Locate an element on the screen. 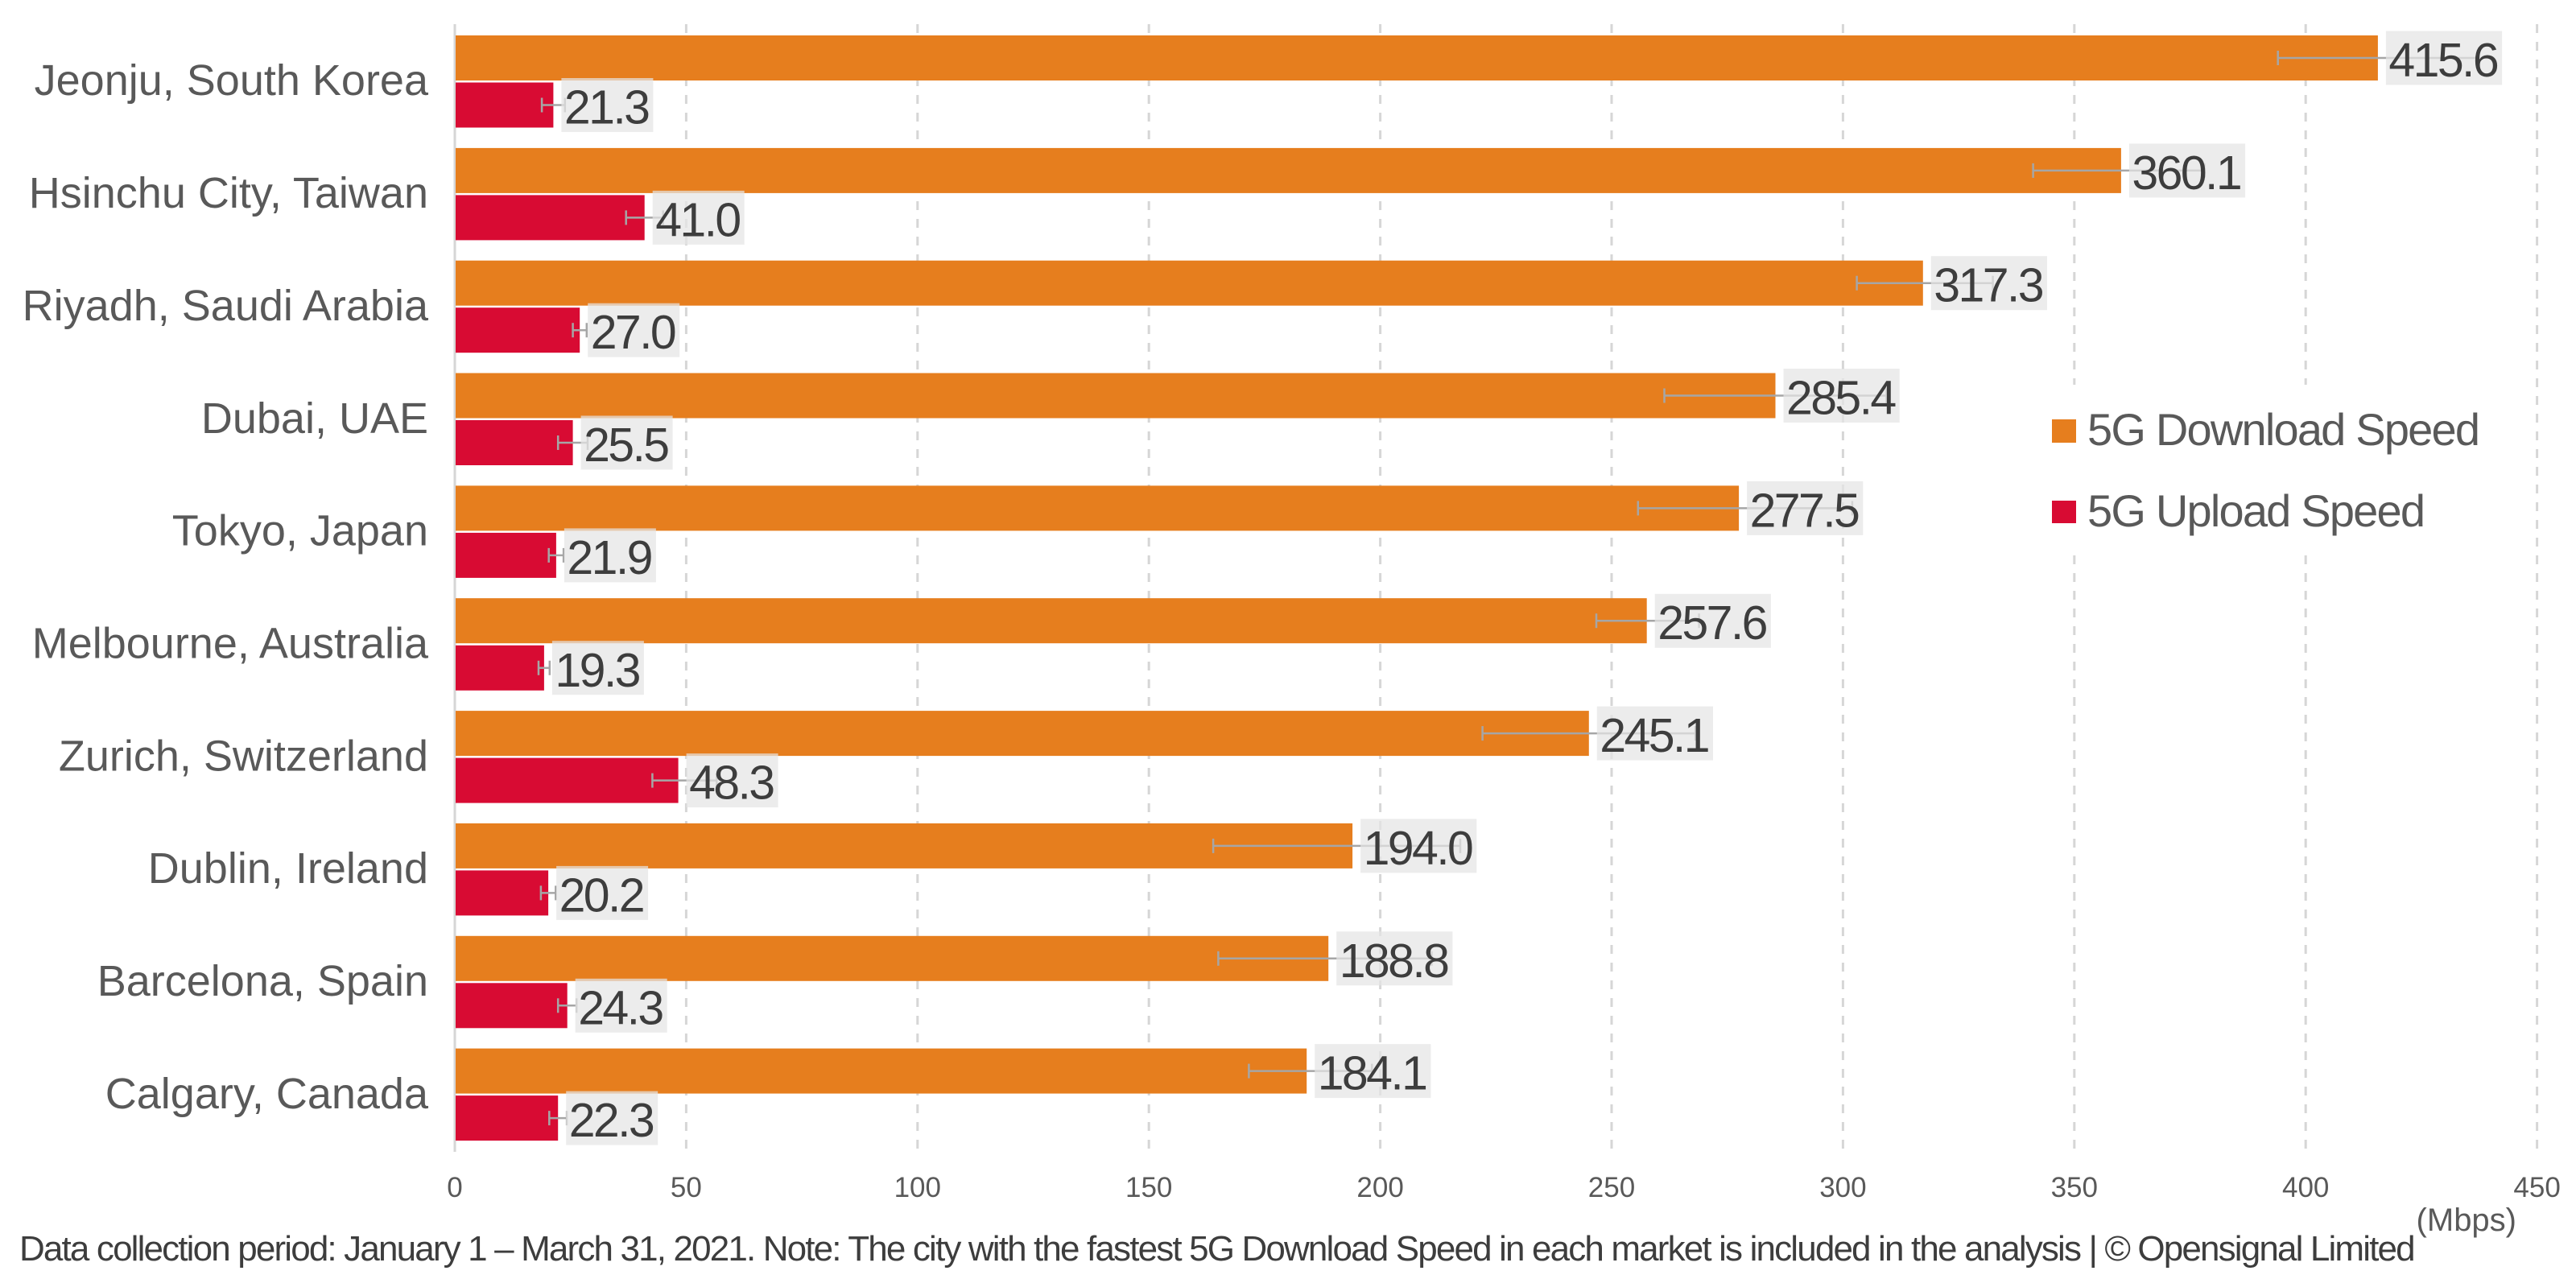  svg-text: 20.2 is located at coordinates (601, 895).